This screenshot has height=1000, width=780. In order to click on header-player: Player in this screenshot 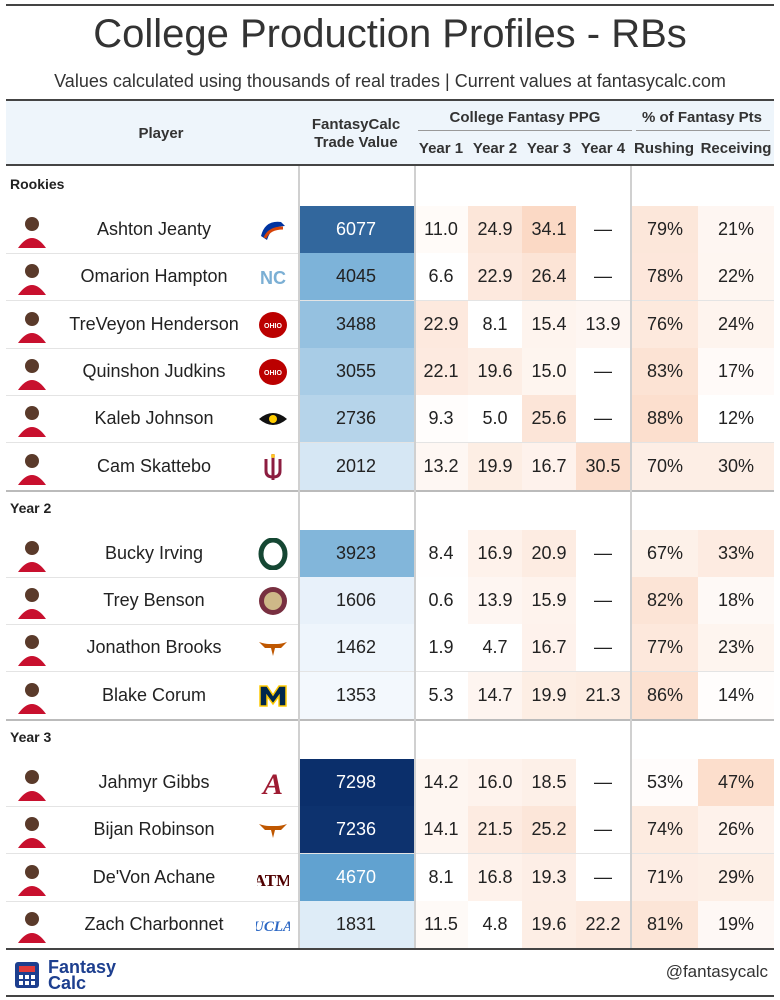, I will do `click(161, 133)`.